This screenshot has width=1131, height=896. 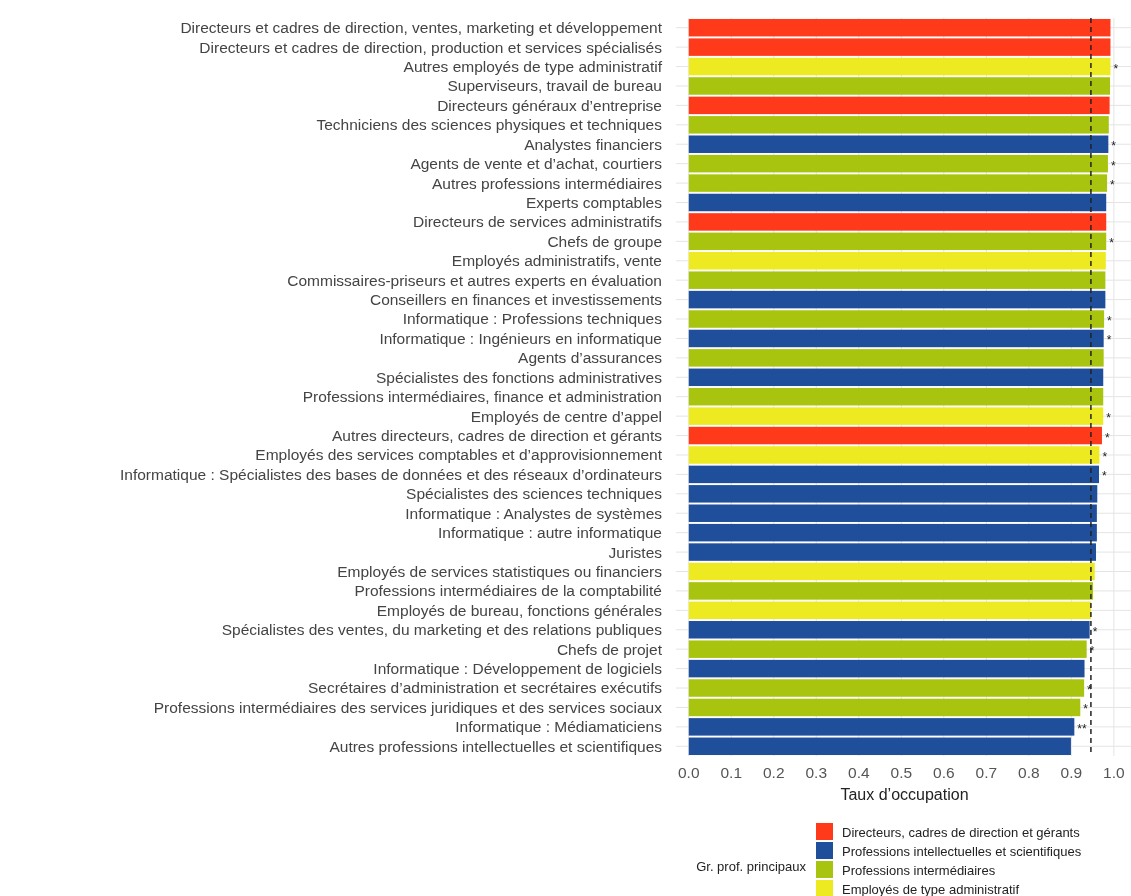 I want to click on annotation: **, so click(x=1082, y=728).